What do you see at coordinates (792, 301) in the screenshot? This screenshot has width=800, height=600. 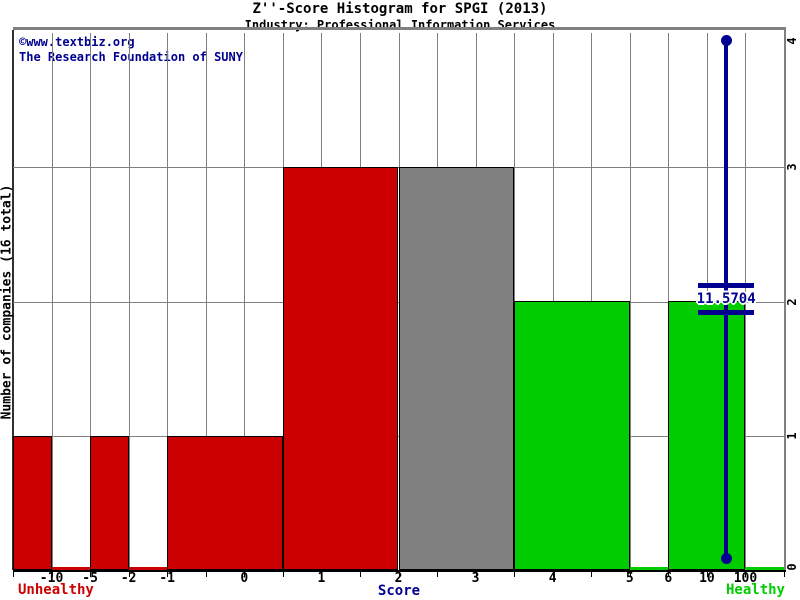 I see `y-tick-label: 2` at bounding box center [792, 301].